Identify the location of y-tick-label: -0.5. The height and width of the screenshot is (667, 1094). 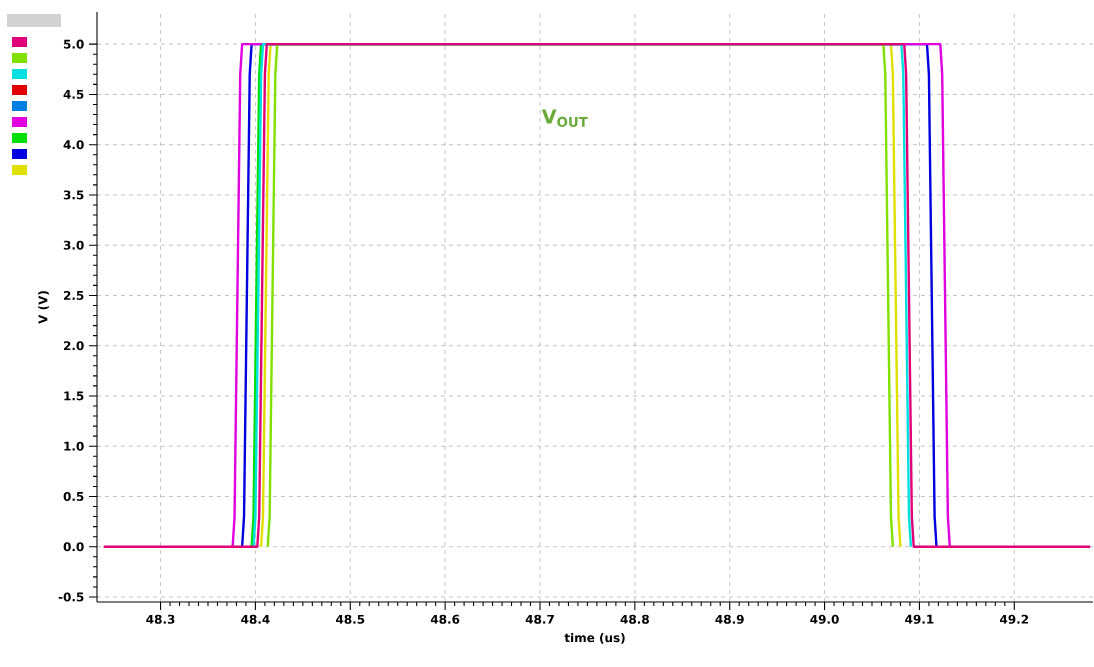
(71, 597).